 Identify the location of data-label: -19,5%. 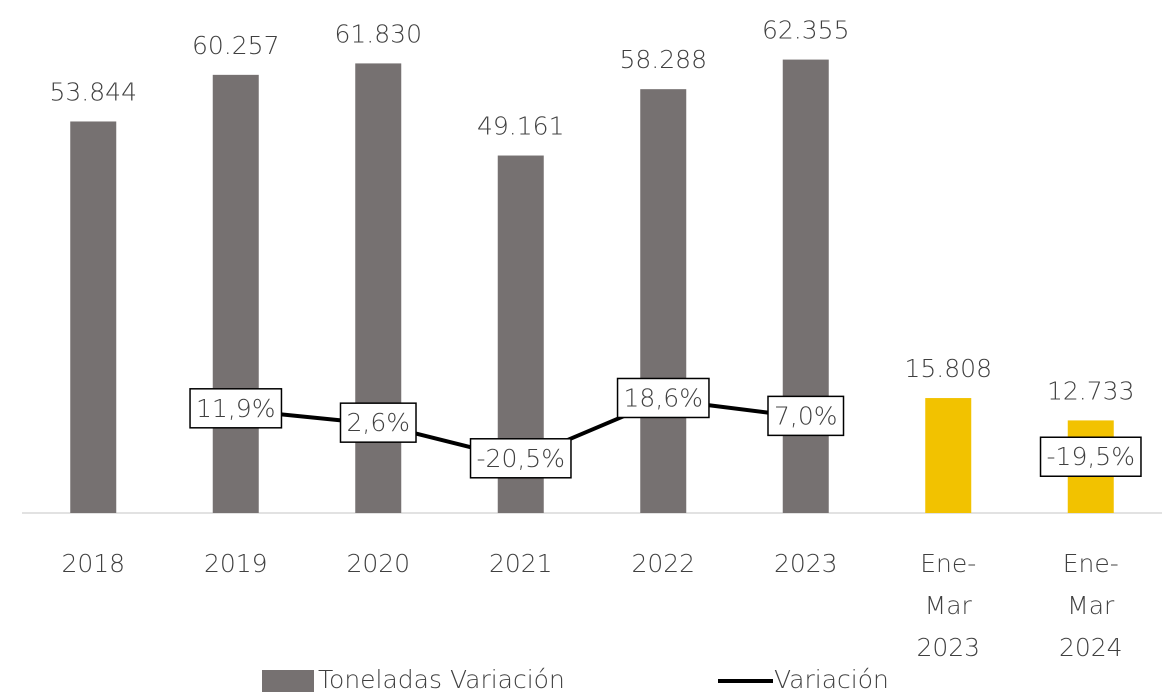
(1091, 456).